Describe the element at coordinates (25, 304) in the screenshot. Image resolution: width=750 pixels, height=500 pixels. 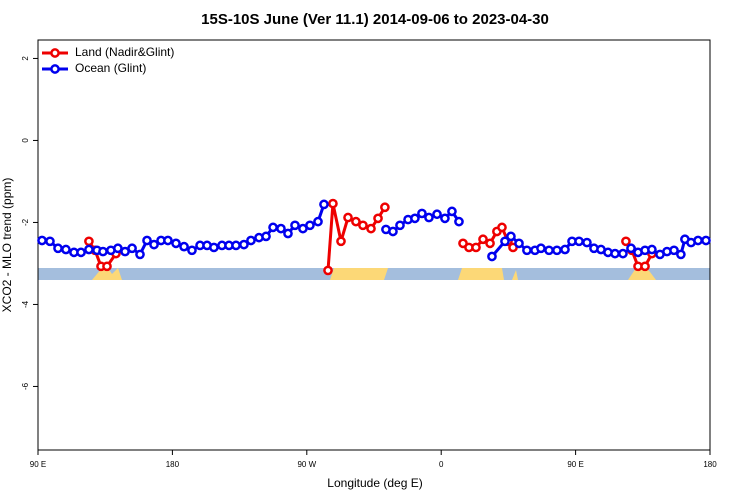
I see `y-tick-label: -4` at that location.